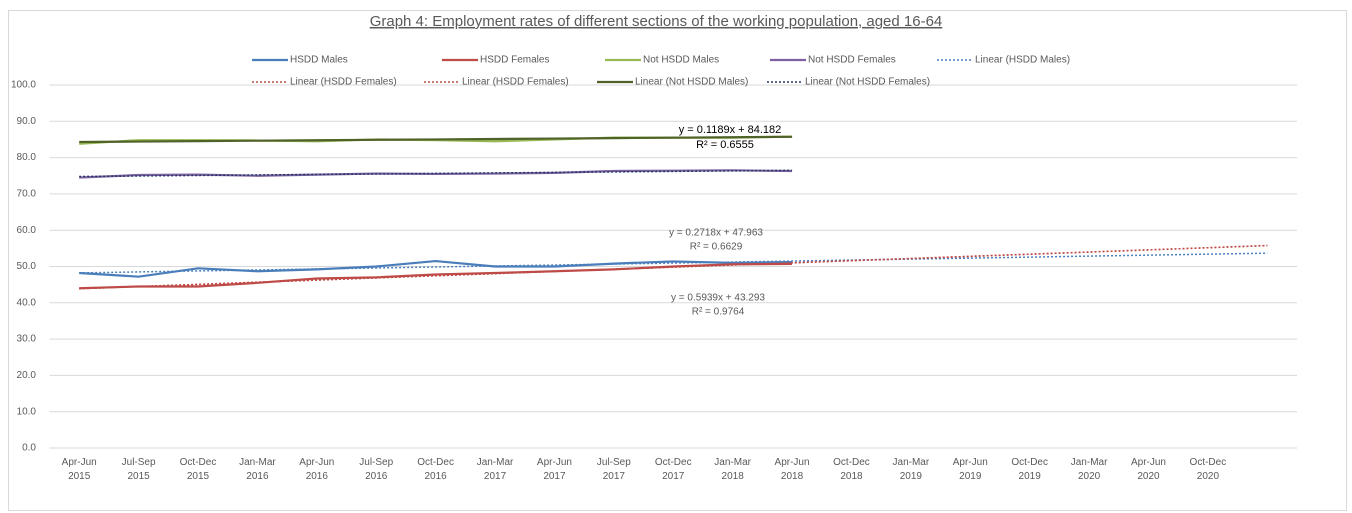 Image resolution: width=1352 pixels, height=513 pixels. I want to click on legend-label: Not HSDD Males, so click(681, 60).